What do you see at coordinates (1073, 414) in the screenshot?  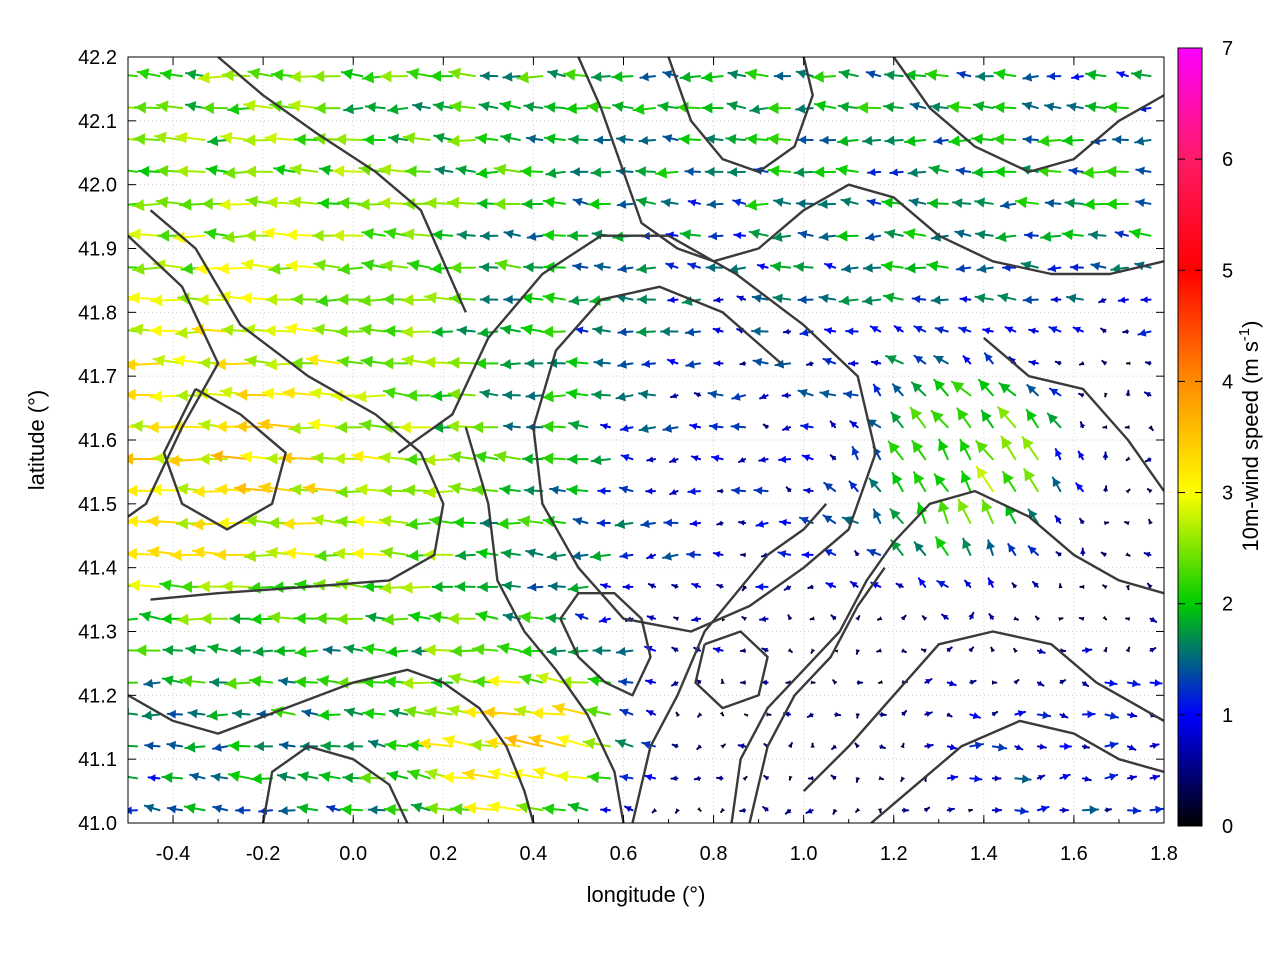 I see `contour-line` at bounding box center [1073, 414].